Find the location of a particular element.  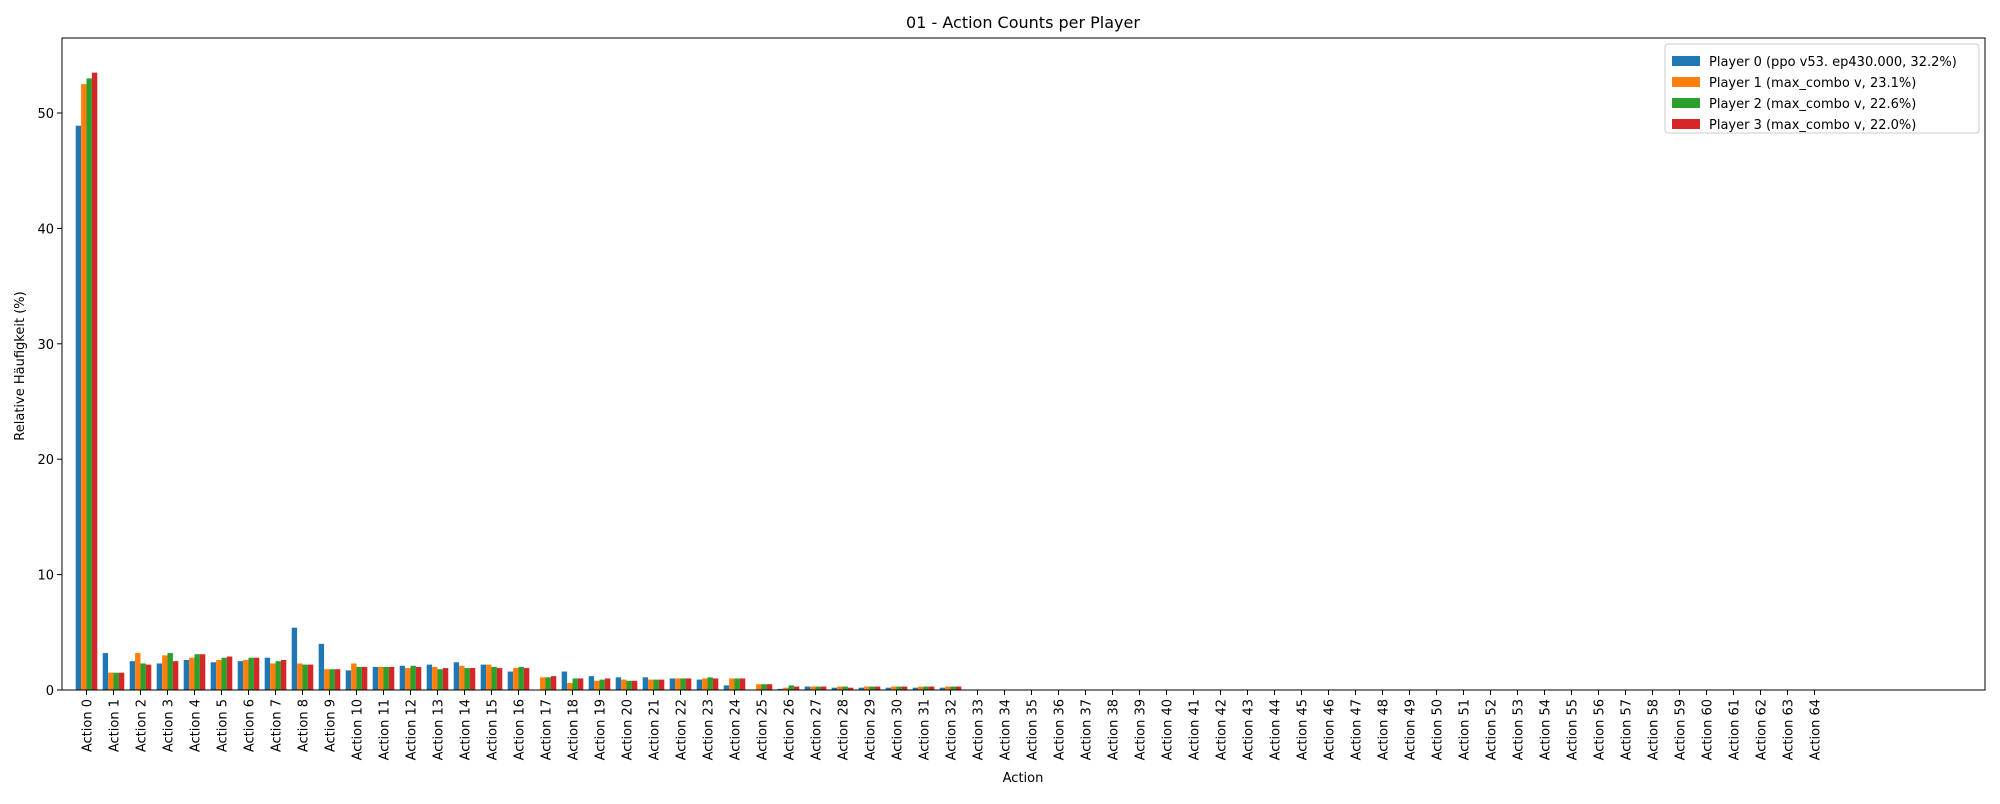

x-tick-label: Action 12 is located at coordinates (412, 729).